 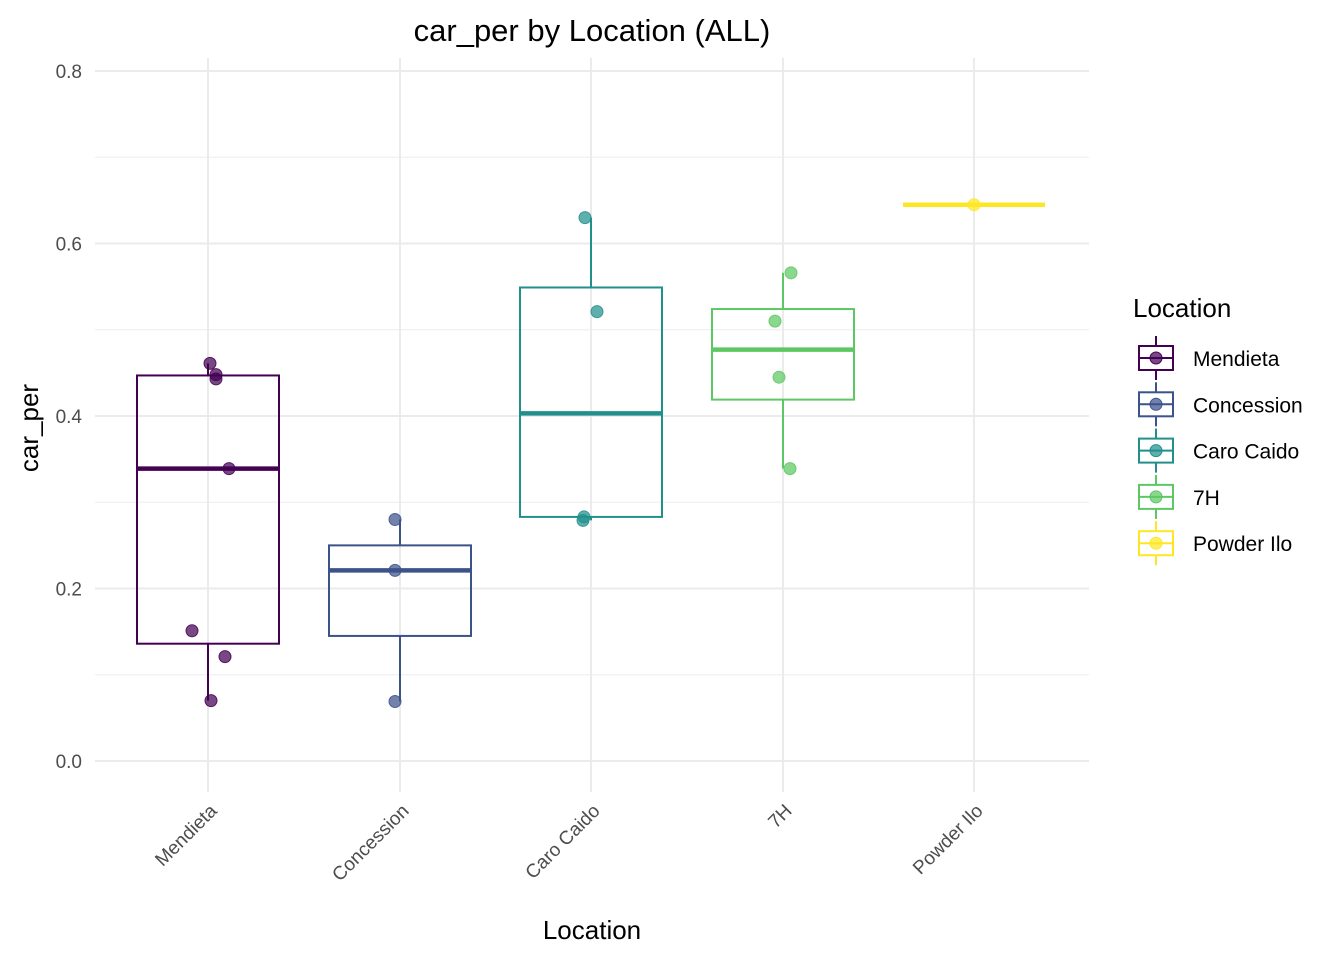 I want to click on legend-item: Mendieta, so click(x=1209, y=358).